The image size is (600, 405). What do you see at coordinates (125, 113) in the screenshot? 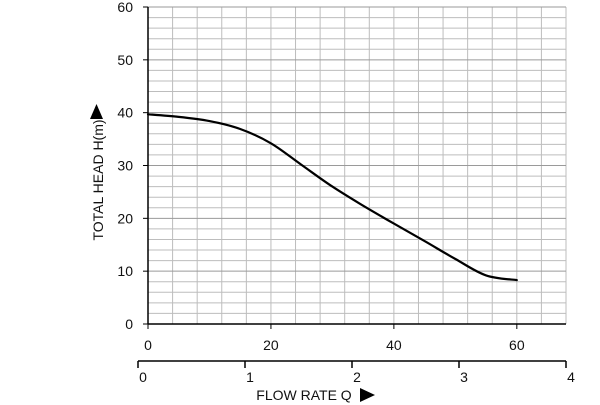
I see `y-tick-label: 40` at bounding box center [125, 113].